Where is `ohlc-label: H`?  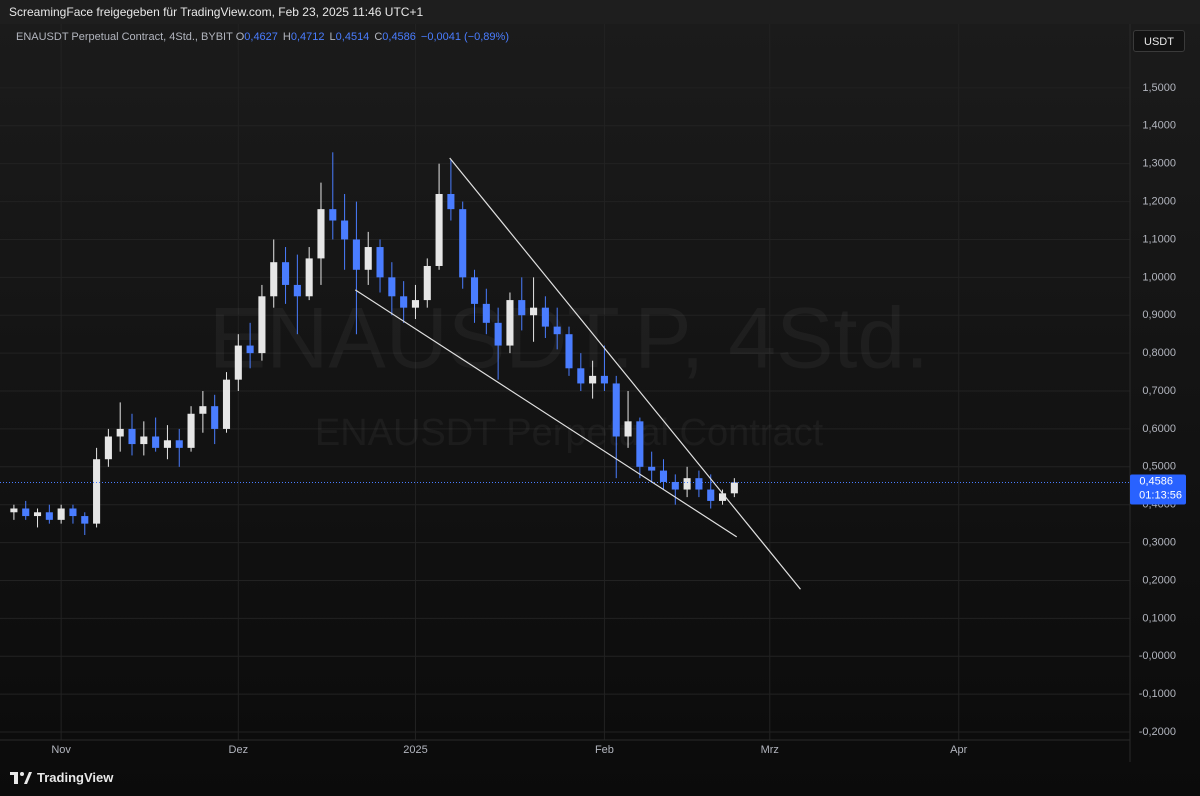 ohlc-label: H is located at coordinates (286, 37).